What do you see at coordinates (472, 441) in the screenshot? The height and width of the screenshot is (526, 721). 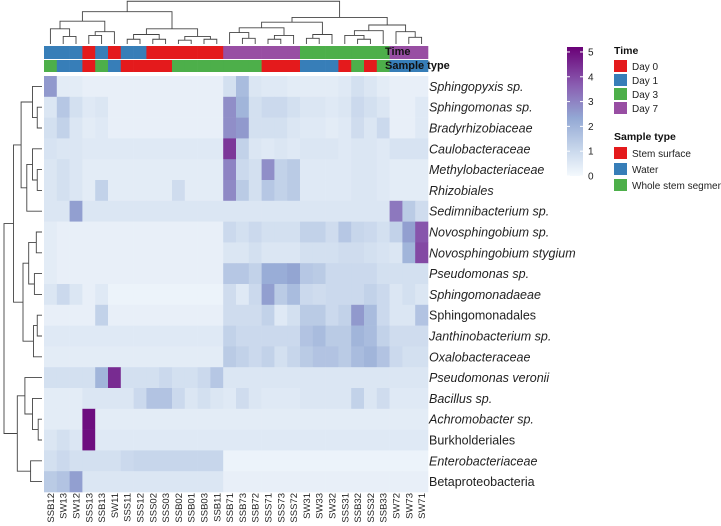 I see `row-label-burkholderiales: Burkholderiales` at bounding box center [472, 441].